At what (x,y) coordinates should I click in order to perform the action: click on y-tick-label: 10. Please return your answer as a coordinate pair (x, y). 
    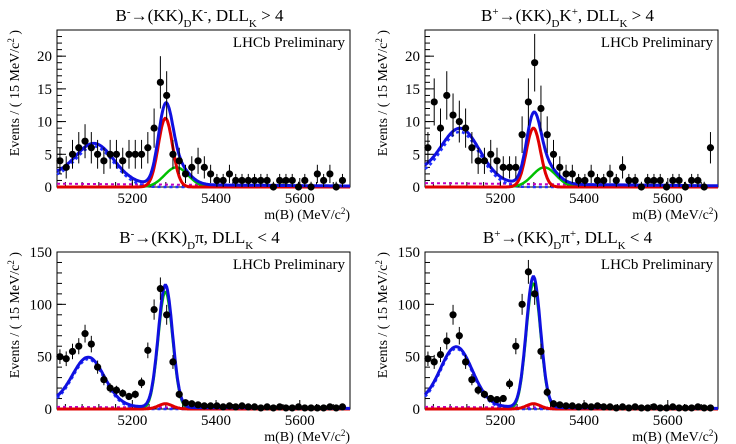
    Looking at the image, I should click on (44, 123).